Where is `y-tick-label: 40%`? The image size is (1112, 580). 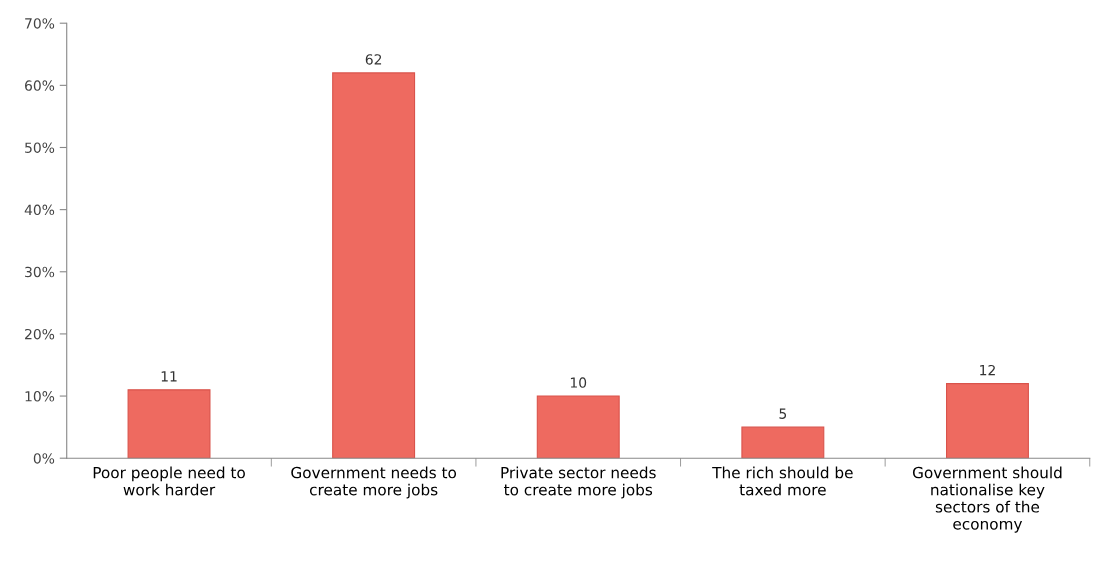
y-tick-label: 40% is located at coordinates (39, 210).